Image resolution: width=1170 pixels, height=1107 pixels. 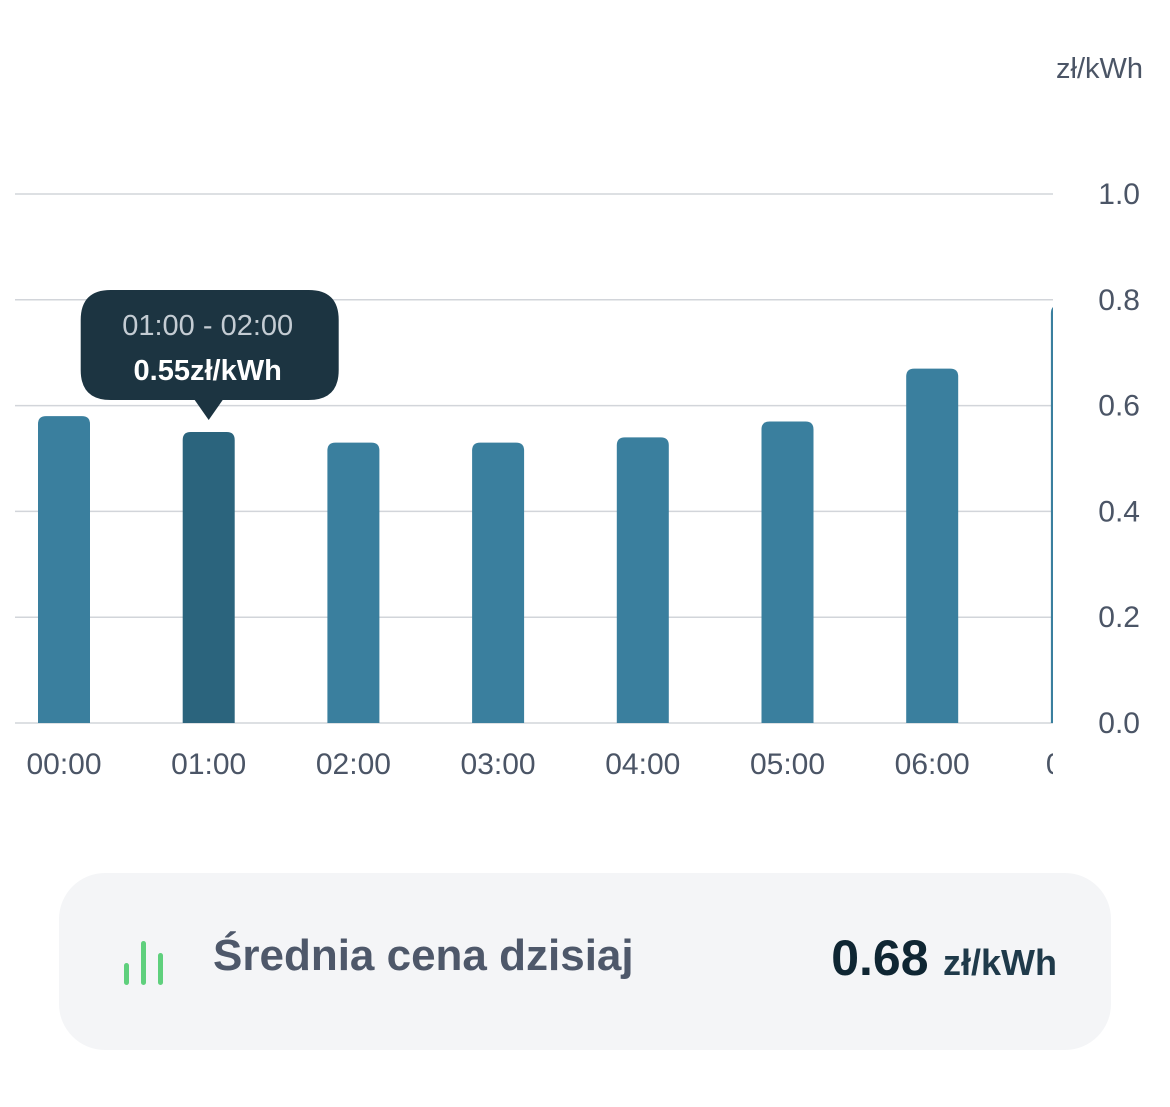 What do you see at coordinates (932, 764) in the screenshot?
I see `x-tick-label: 06:00` at bounding box center [932, 764].